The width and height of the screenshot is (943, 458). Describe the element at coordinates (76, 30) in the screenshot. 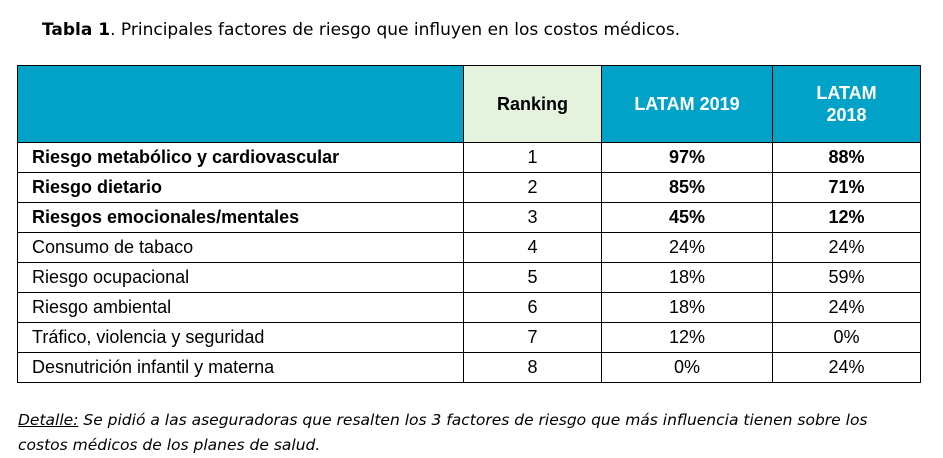

I see `caption-label: Tabla 1` at that location.